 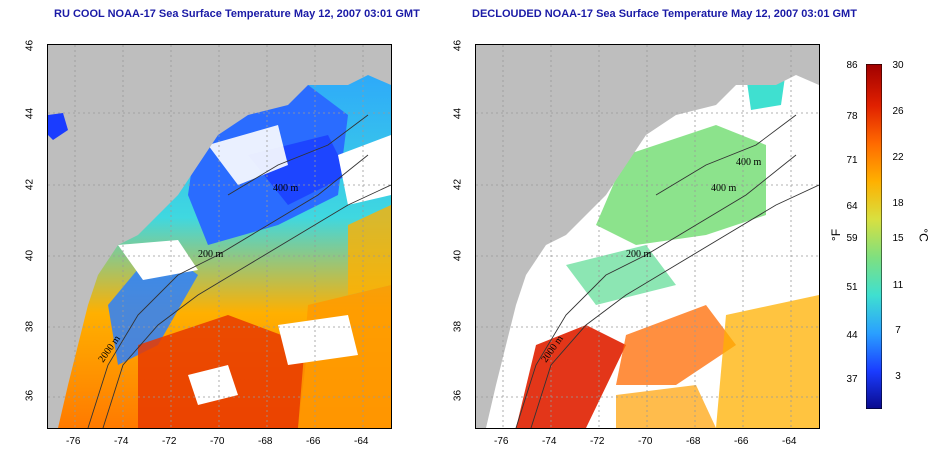 I want to click on fahrenheit-tick: 51, so click(x=852, y=287).